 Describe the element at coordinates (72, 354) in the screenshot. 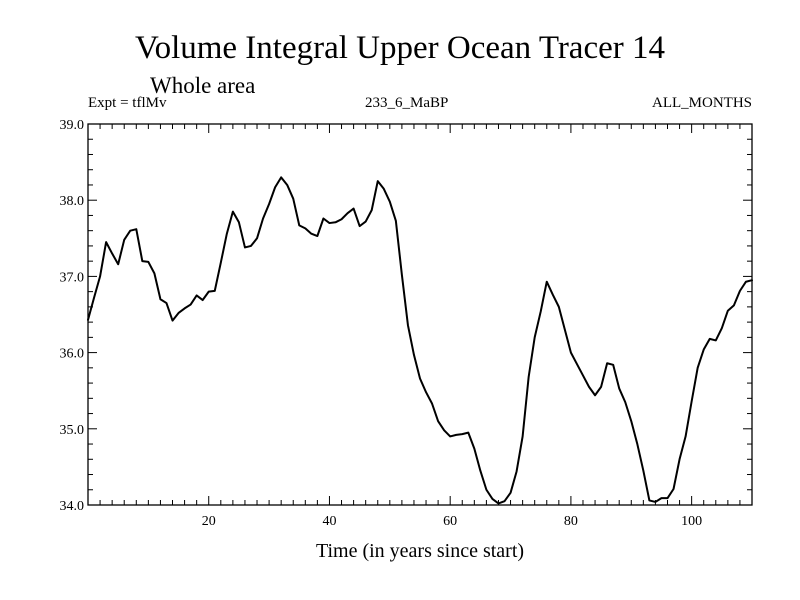

I see `y-tick-label: 36.0` at that location.